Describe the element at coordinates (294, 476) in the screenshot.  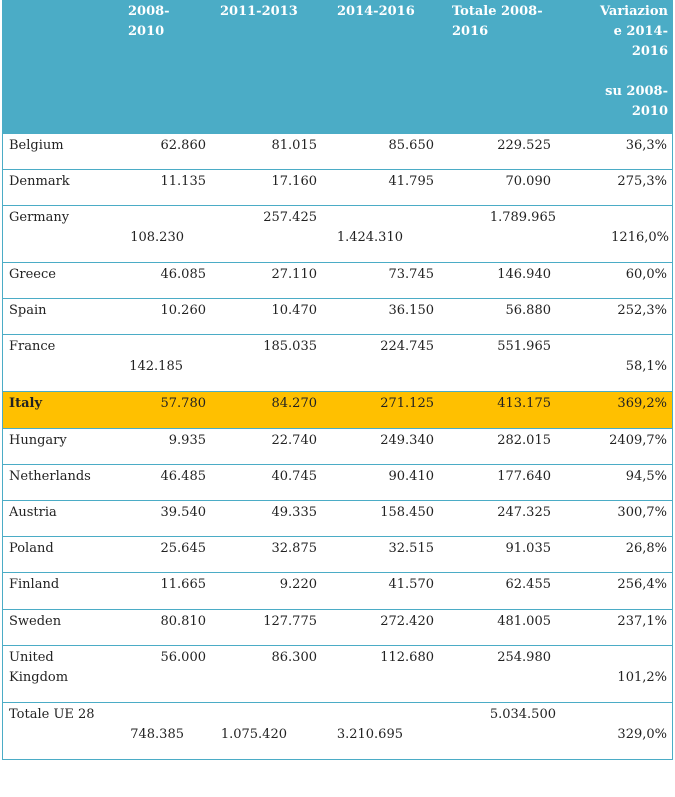
I see `table-cell: 40.745` at that location.